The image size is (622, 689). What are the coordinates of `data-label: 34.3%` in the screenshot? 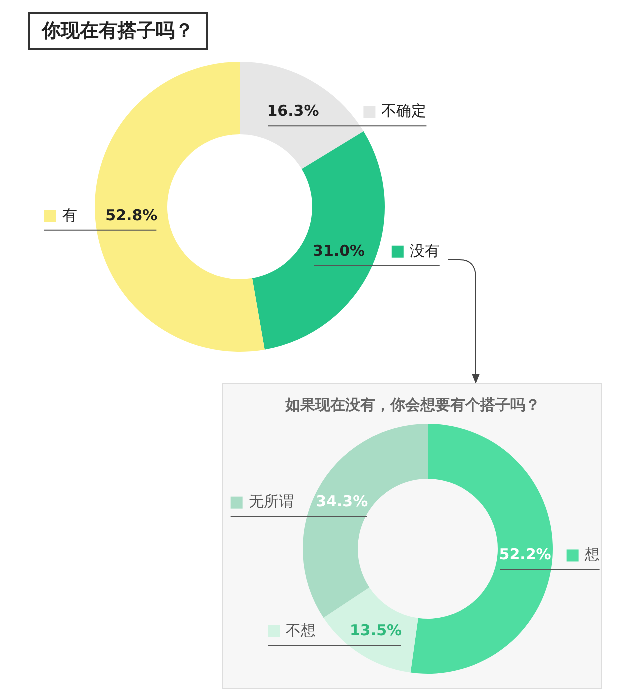 It's located at (342, 501).